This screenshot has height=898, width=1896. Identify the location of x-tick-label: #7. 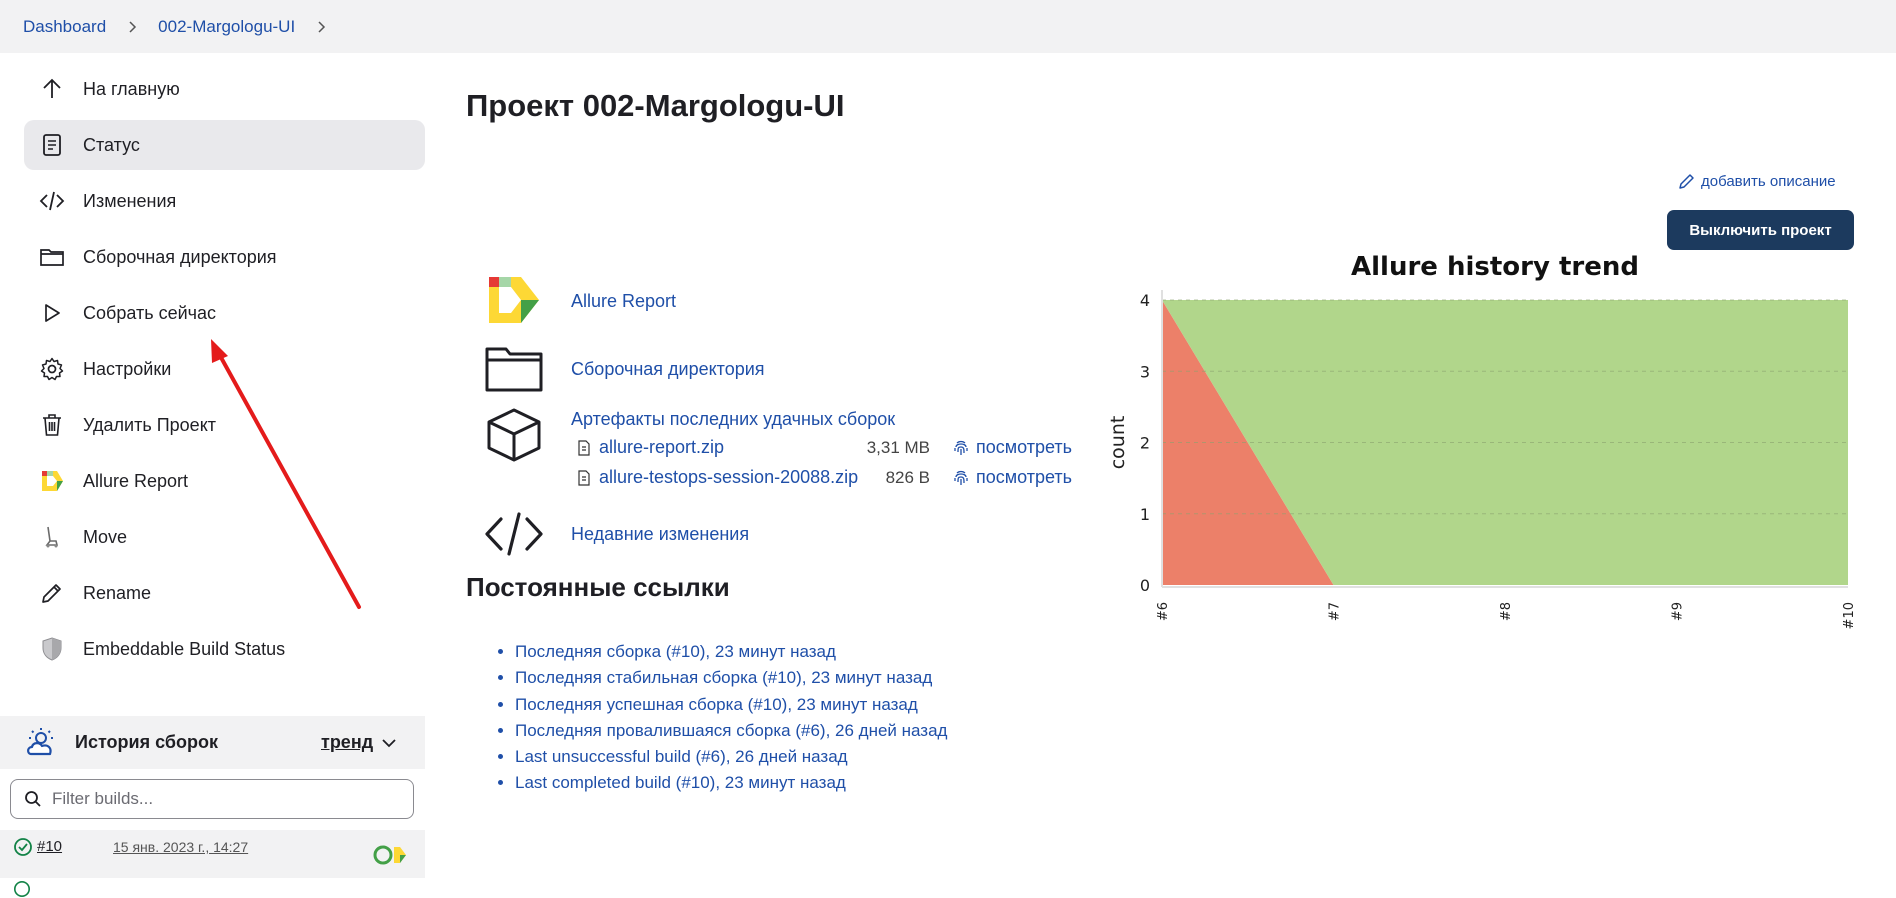
(1335, 611).